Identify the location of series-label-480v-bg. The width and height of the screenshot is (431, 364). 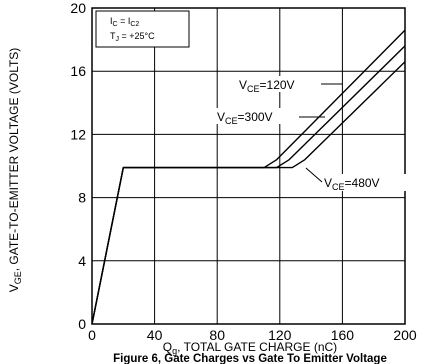
(365, 182).